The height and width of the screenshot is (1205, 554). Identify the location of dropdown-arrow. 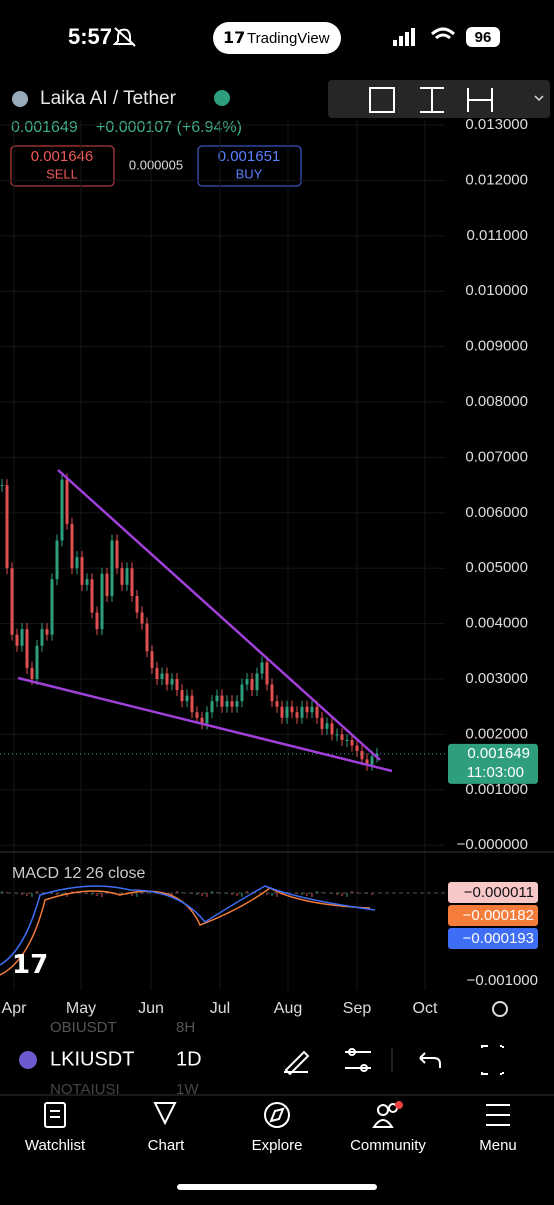
(539, 98).